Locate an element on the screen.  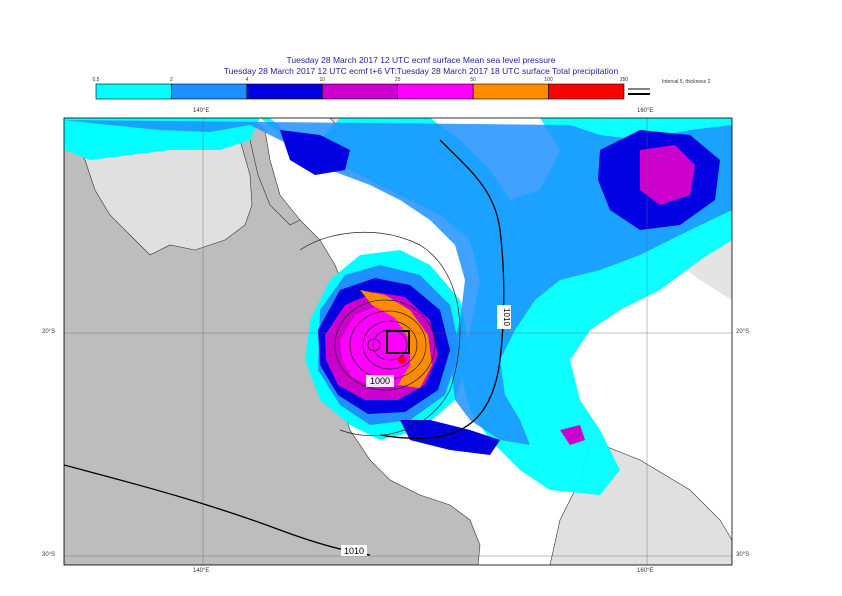
precip-darkblue-s is located at coordinates (450, 437).